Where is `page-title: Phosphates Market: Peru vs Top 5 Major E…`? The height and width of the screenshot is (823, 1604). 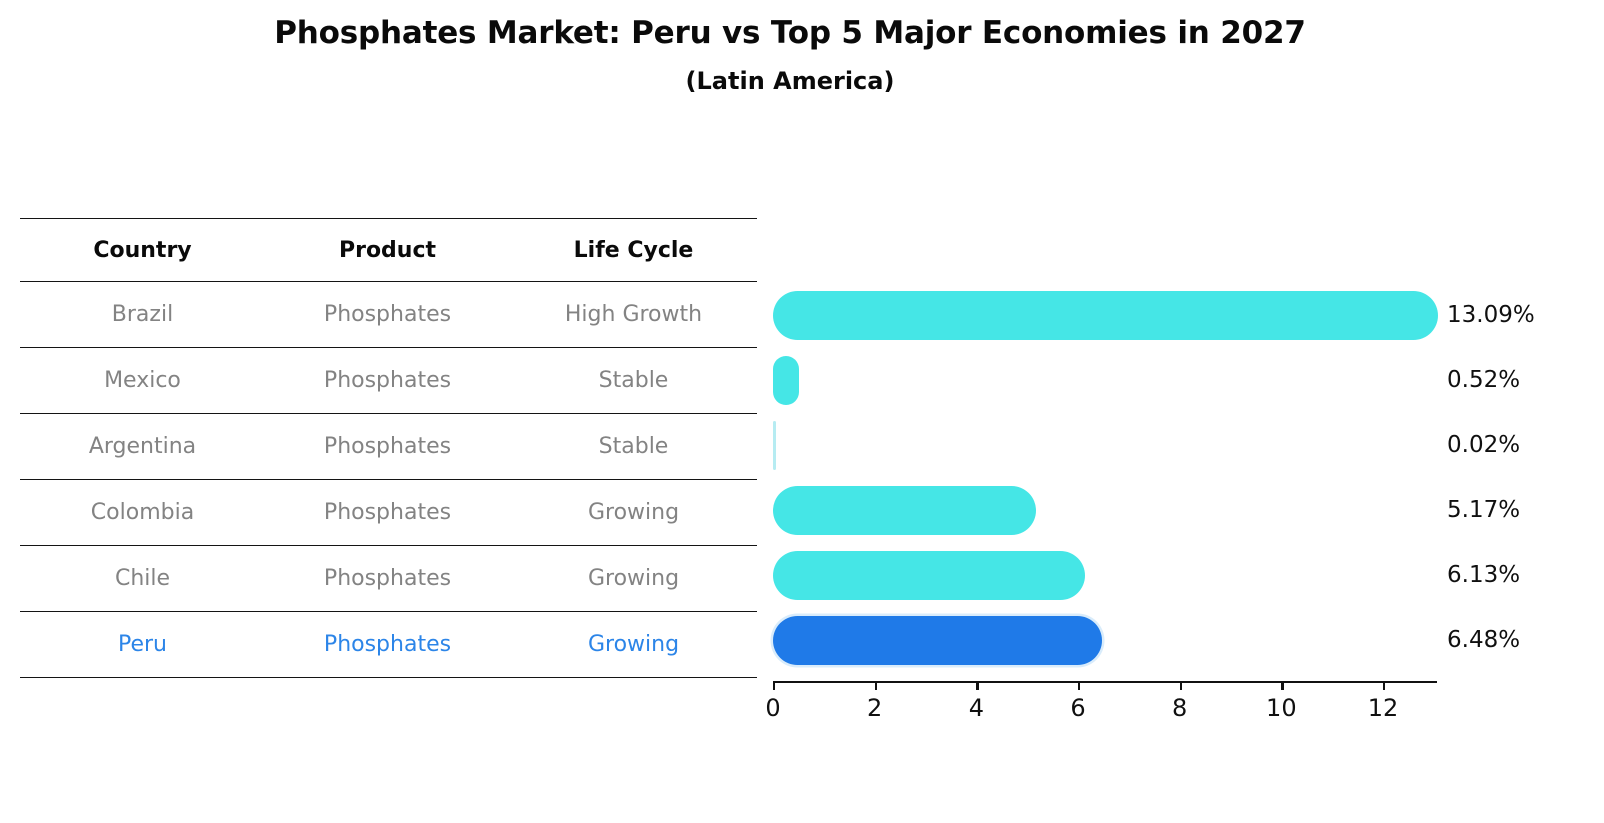
page-title: Phosphates Market: Peru vs Top 5 Major E… is located at coordinates (790, 33).